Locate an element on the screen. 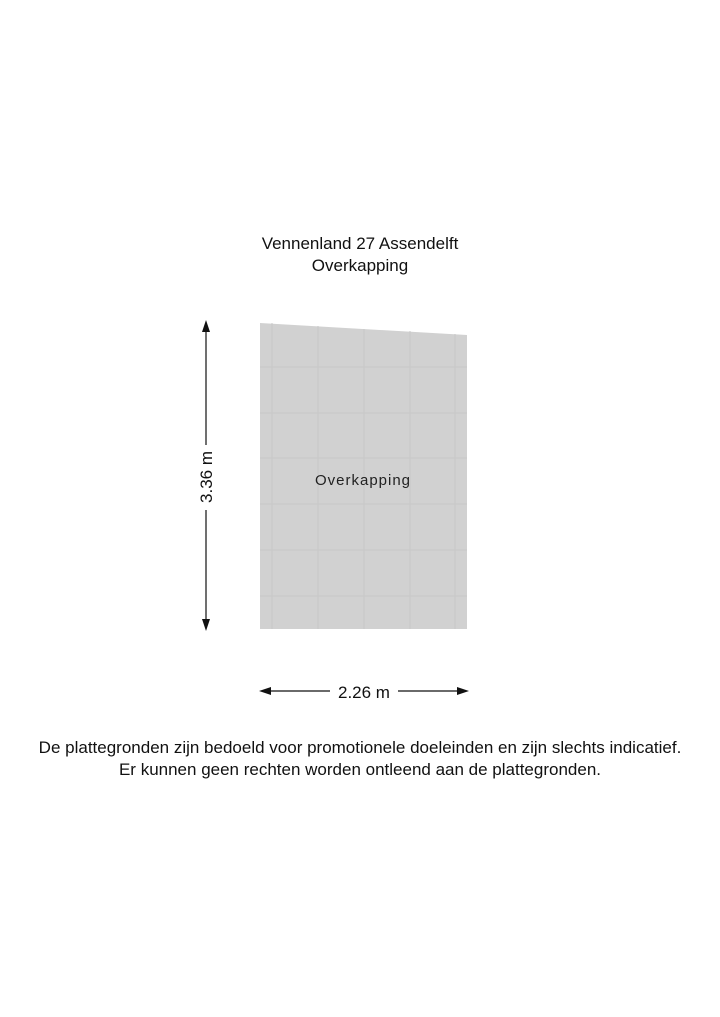 This screenshot has height=1017, width=720. floor-grid is located at coordinates (363, 476).